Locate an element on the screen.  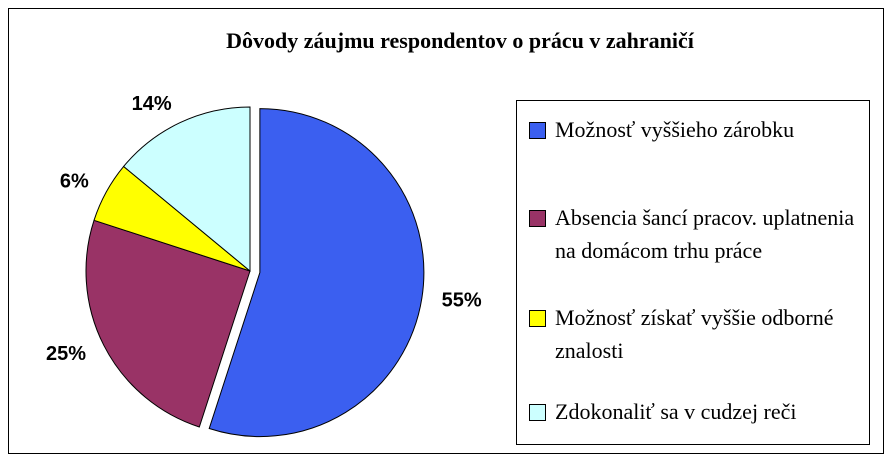
legend-item: Možnosť získať vyššie odborné znalosti is located at coordinates (694, 334).